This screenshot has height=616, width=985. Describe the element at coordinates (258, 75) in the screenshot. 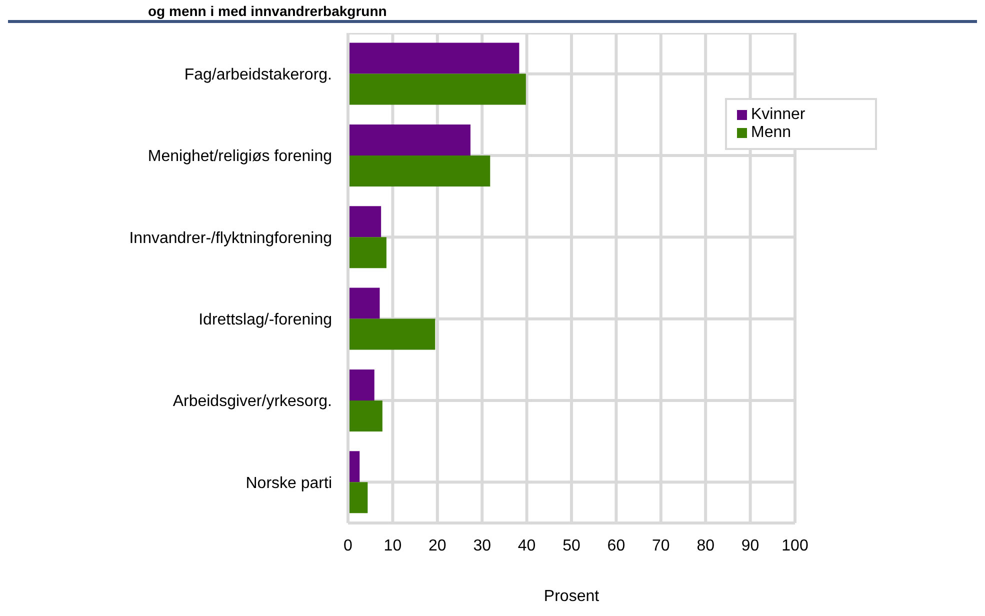

I see `y-tick-label: Fag/arbeidstakerorg.` at that location.